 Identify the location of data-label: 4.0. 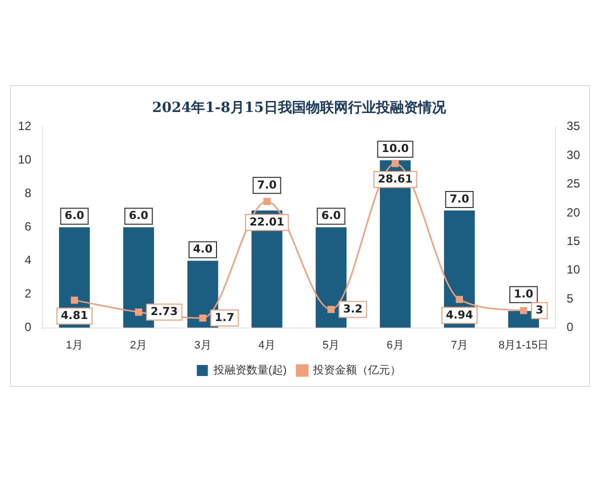
(203, 249).